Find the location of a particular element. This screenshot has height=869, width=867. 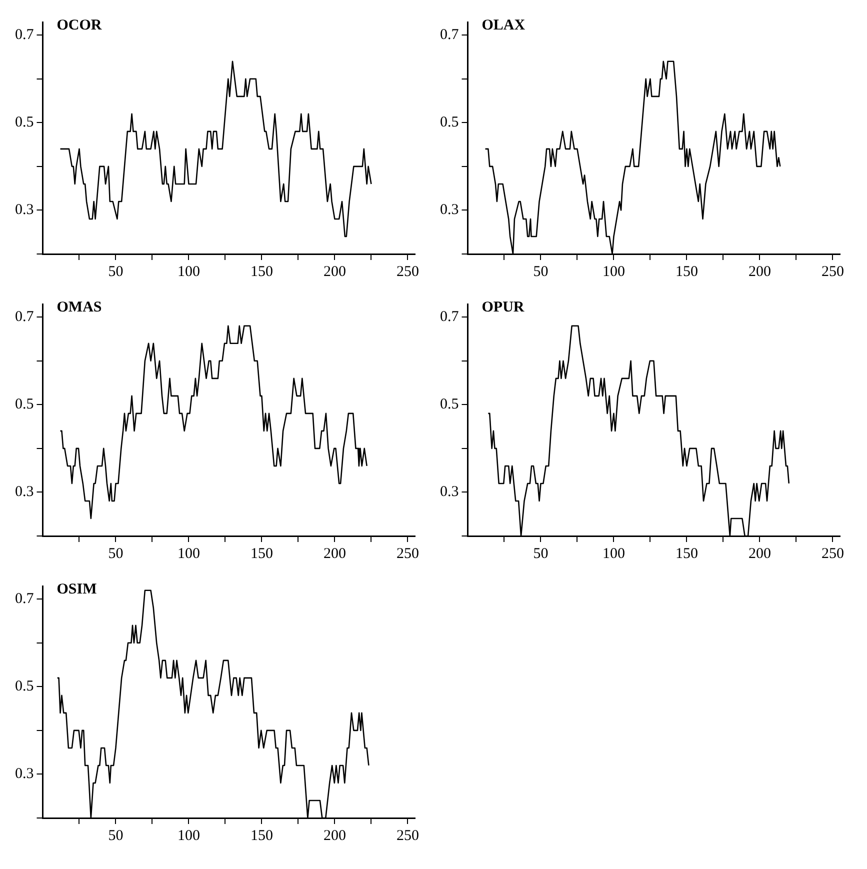

chart-title: OPUR is located at coordinates (503, 307).